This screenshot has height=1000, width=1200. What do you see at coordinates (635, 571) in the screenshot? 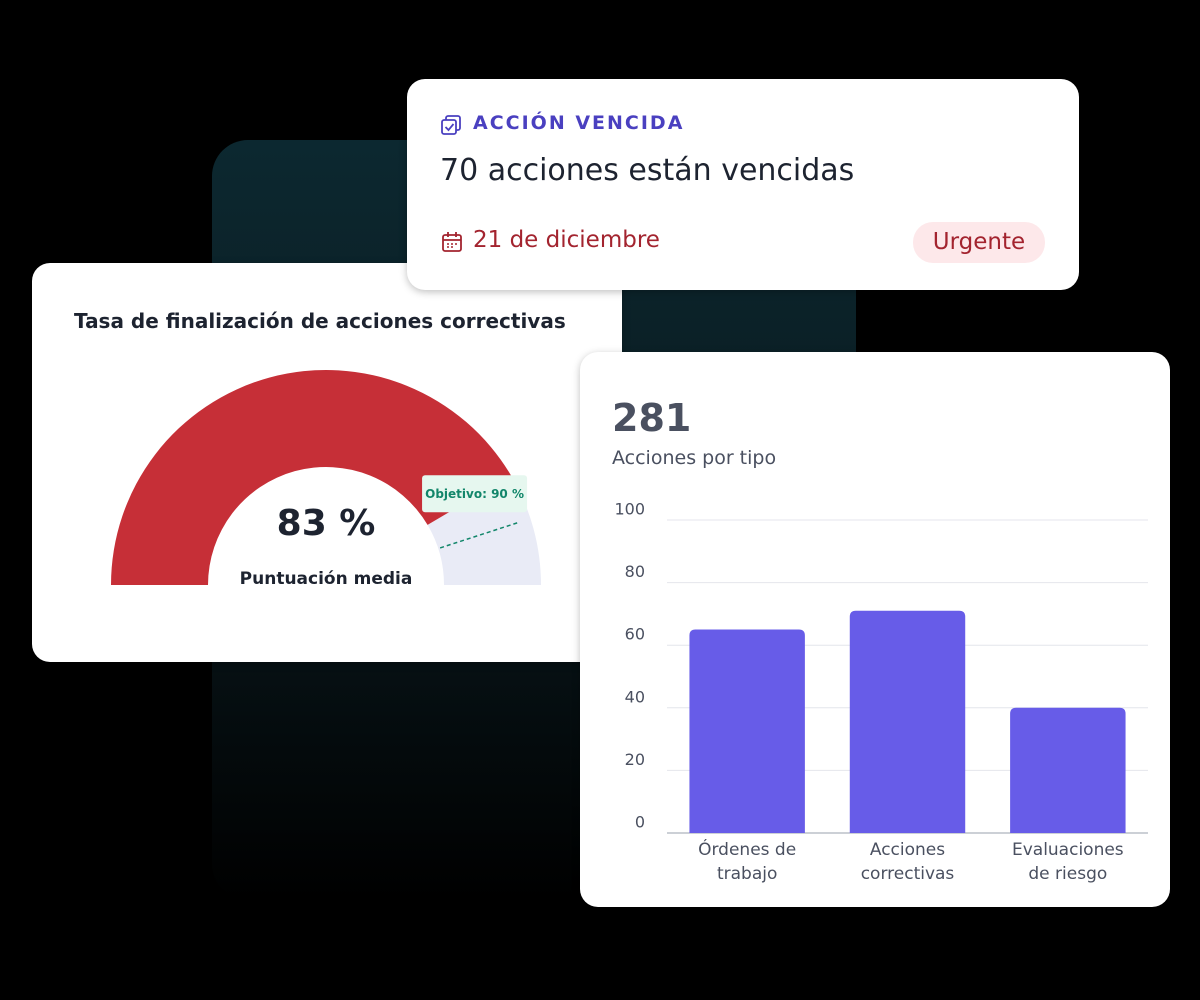
I see `y-tick-label: 80` at bounding box center [635, 571].